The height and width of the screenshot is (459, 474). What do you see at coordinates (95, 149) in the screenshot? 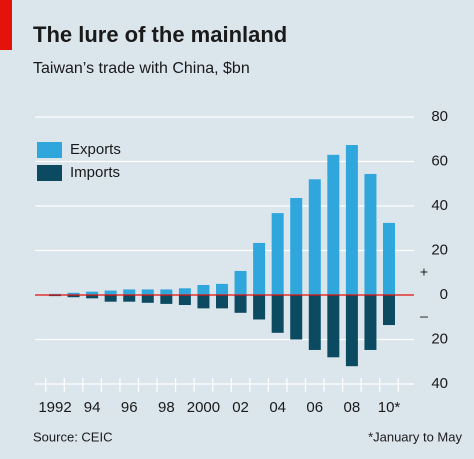
I see `legend-label: Exports` at bounding box center [95, 149].